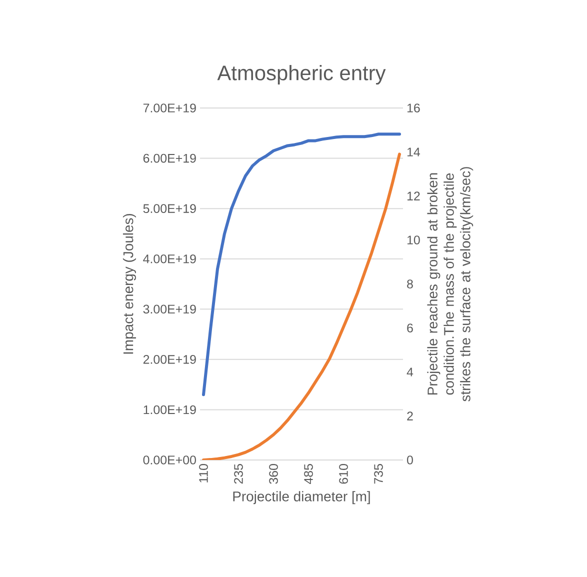 This screenshot has width=587, height=577. I want to click on chart-title: Atmospheric entry, so click(301, 75).